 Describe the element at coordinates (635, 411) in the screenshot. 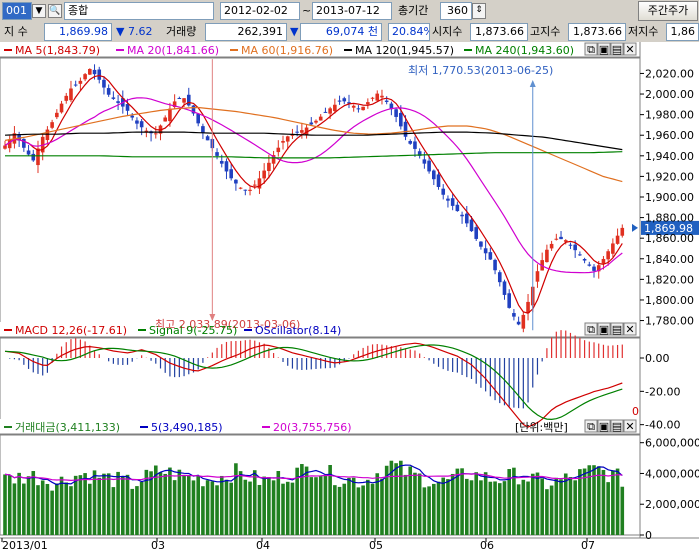

I see `macd-right-label: 0` at that location.